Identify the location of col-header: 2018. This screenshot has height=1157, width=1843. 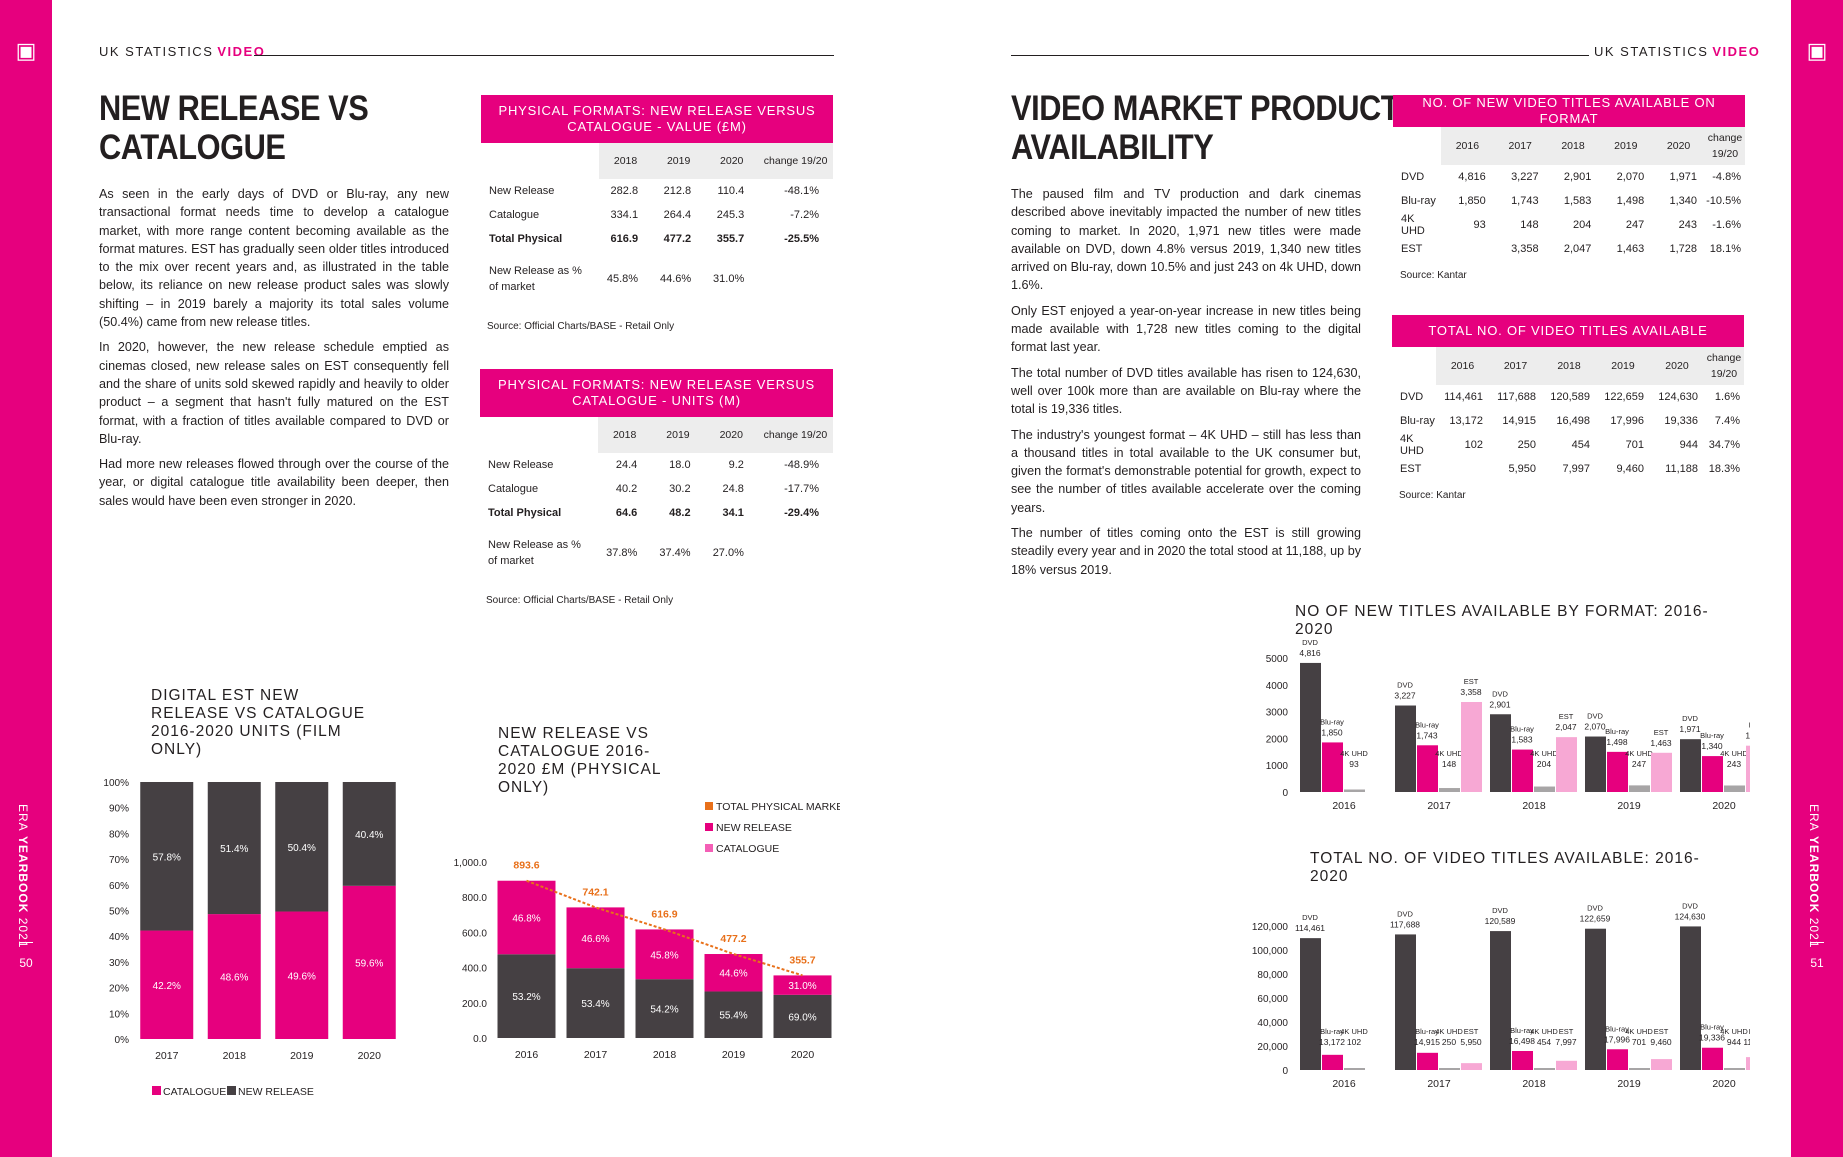
(626, 161).